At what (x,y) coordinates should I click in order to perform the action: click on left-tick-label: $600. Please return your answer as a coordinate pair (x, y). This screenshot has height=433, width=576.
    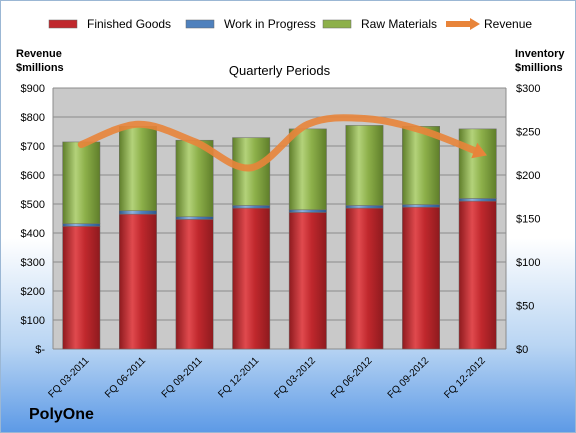
    Looking at the image, I should click on (33, 176).